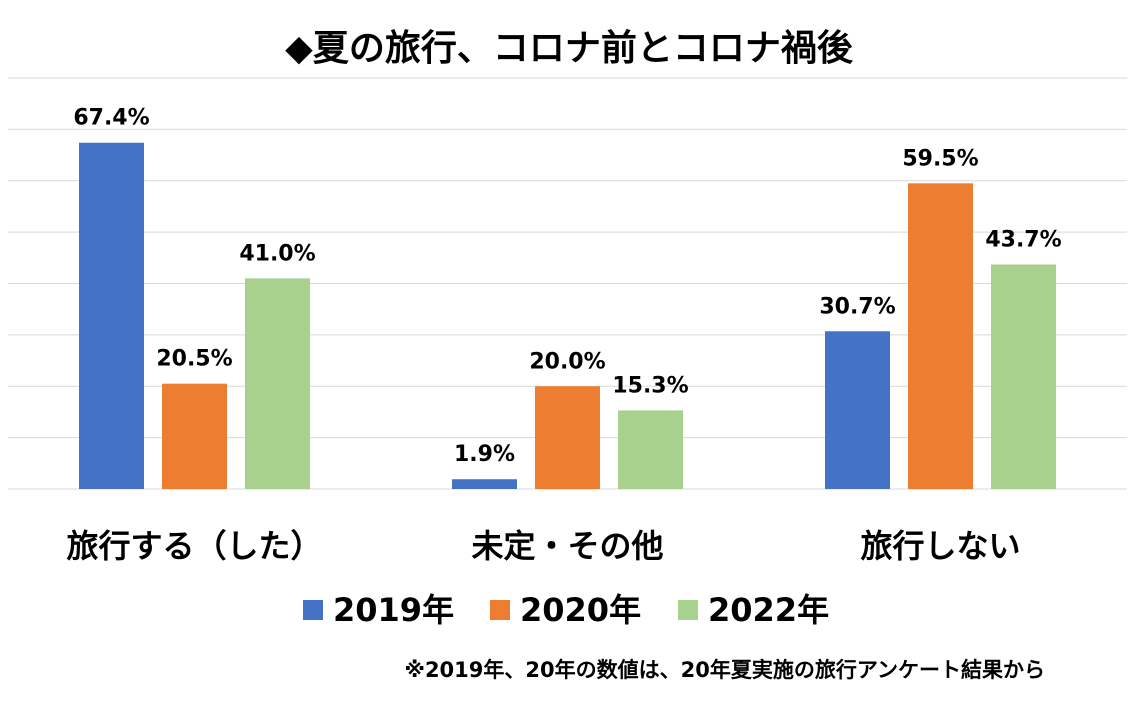  Describe the element at coordinates (194, 546) in the screenshot. I see `category-label: 旅行する（した）` at that location.